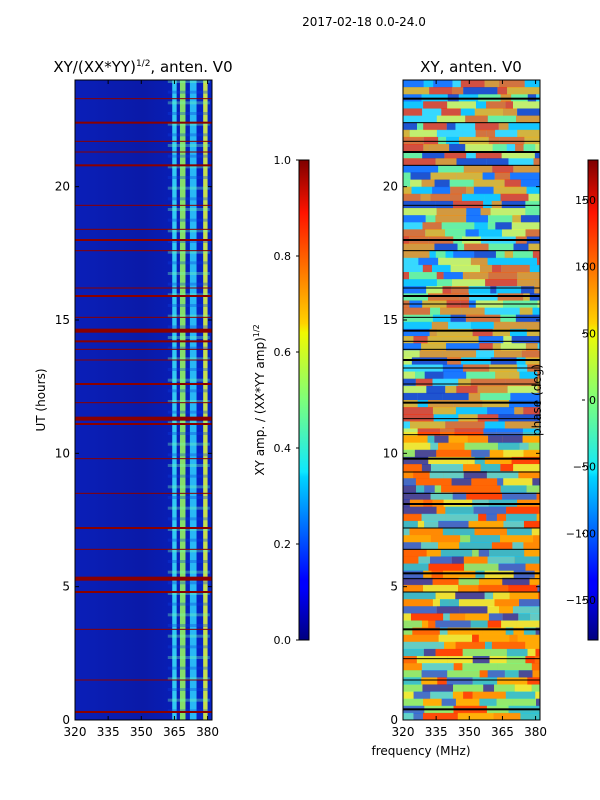 Image resolution: width=600 pixels, height=800 pixels. I want to click on phase-x-tick-label: 335, so click(436, 732).